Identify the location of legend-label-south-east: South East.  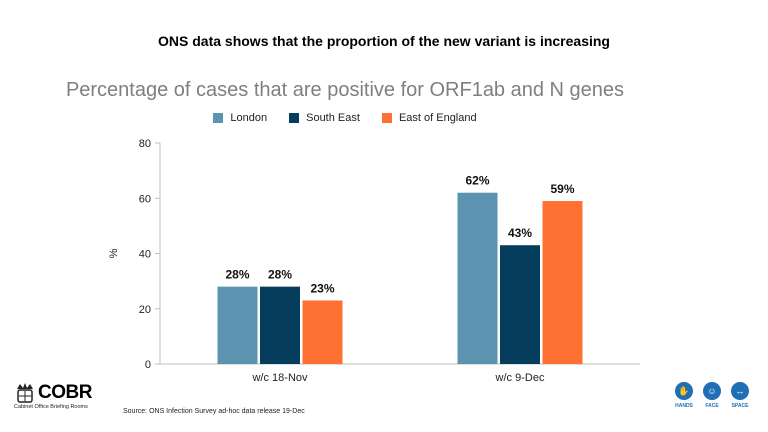
(333, 118).